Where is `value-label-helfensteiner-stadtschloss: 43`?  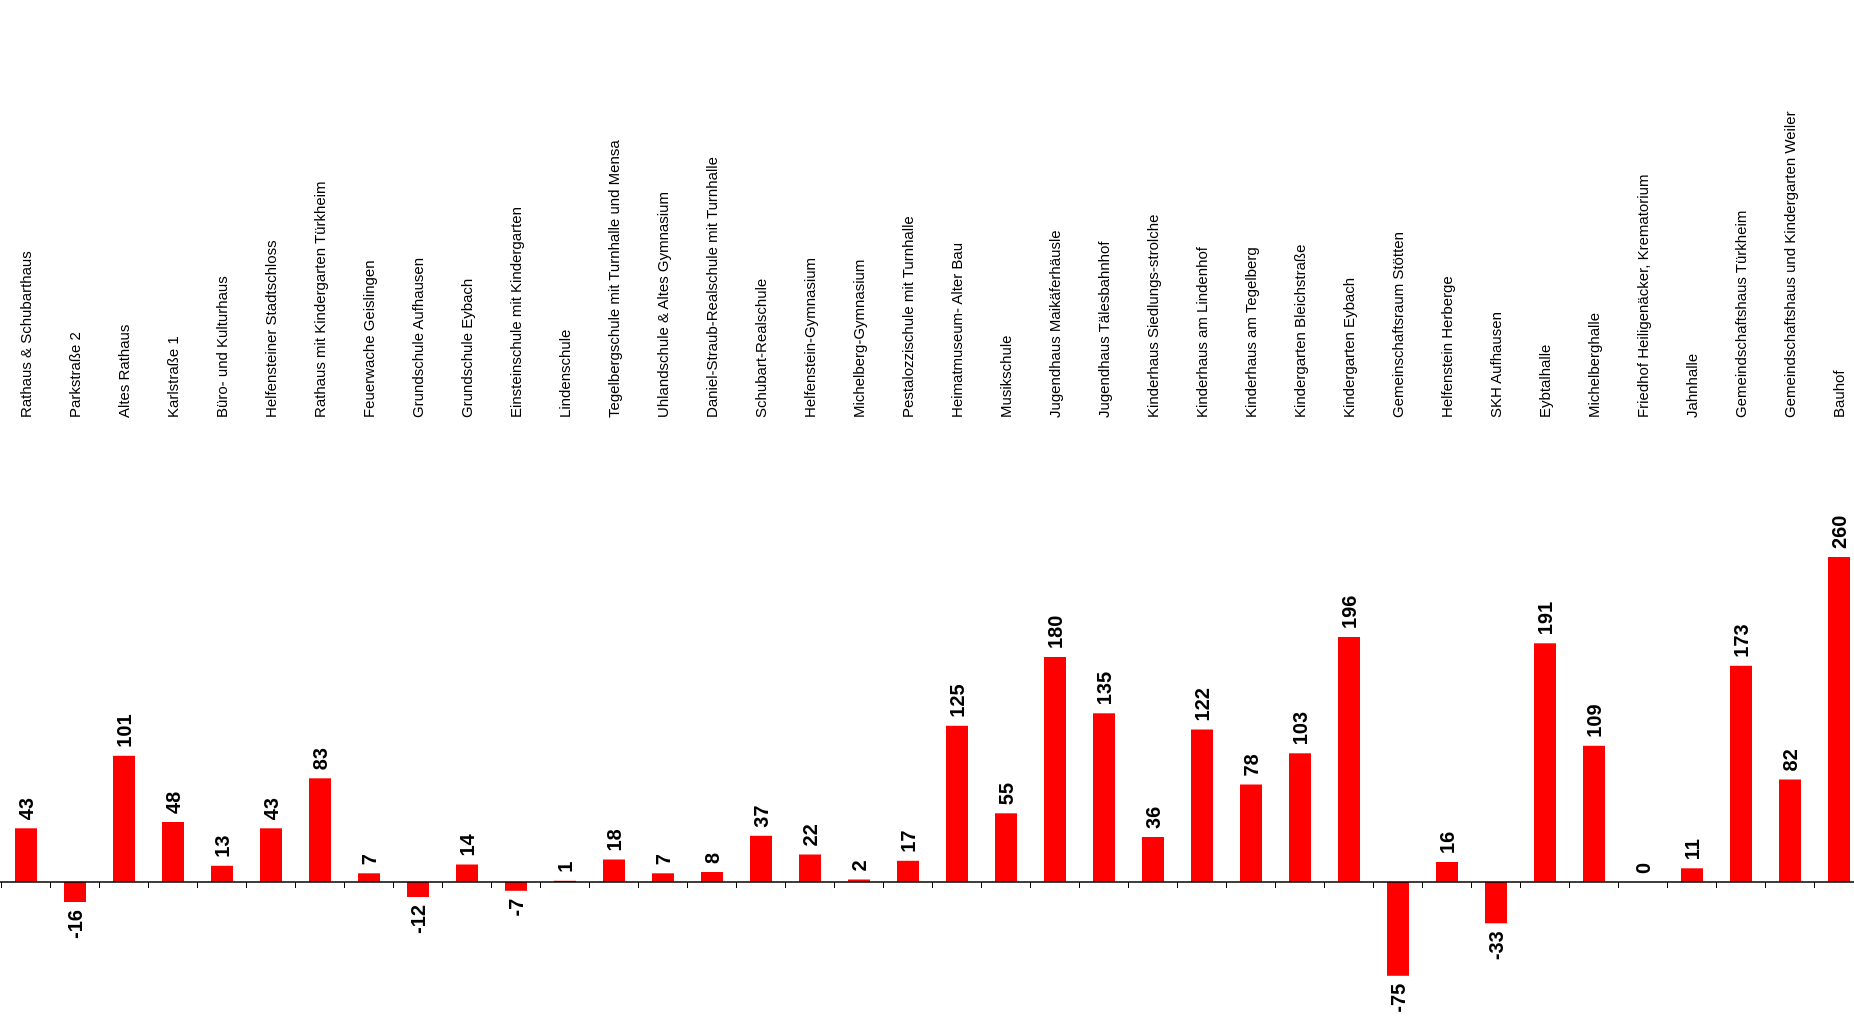
value-label-helfensteiner-stadtschloss: 43 is located at coordinates (272, 809).